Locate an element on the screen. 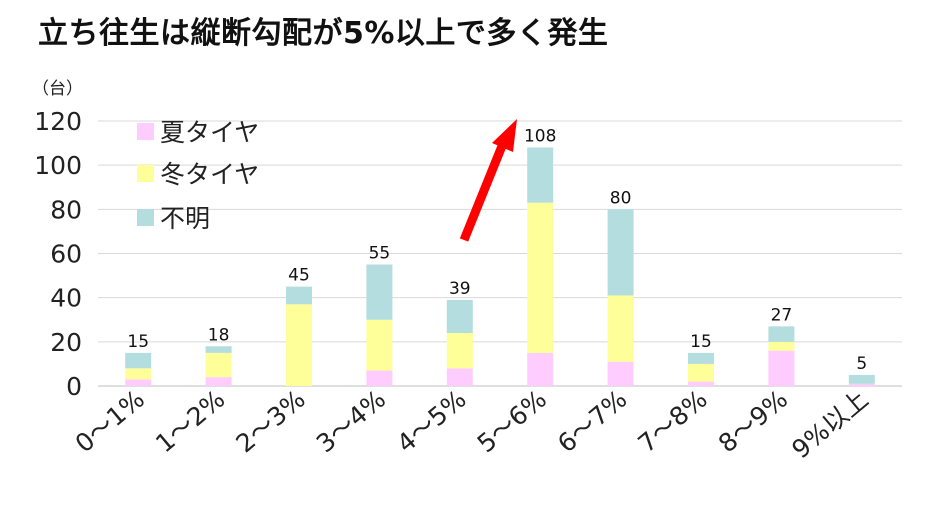  x-tick-label: 2～3% is located at coordinates (270, 421).